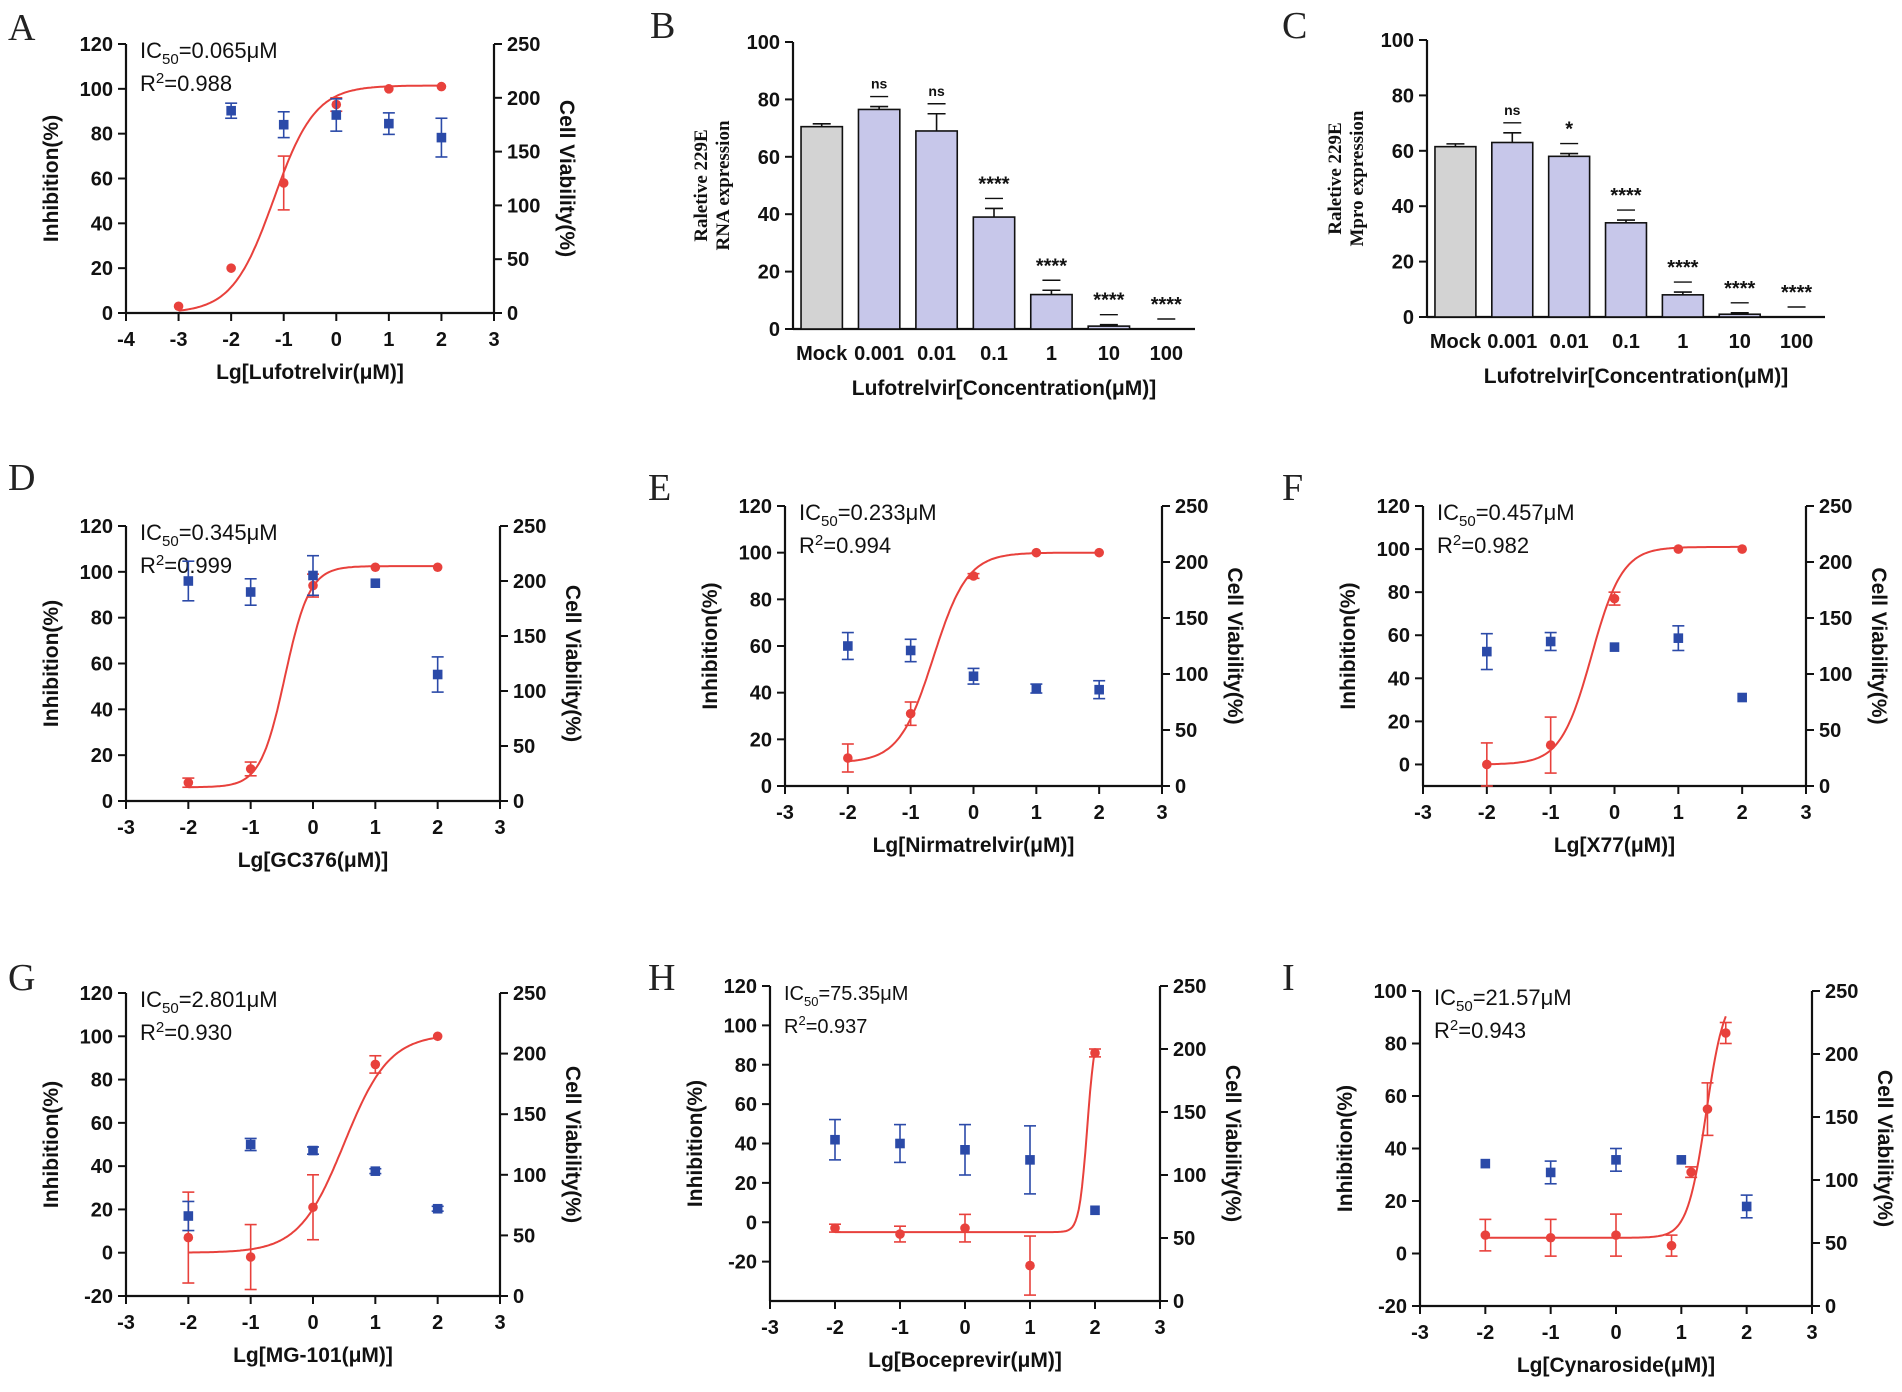 The image size is (1902, 1392). What do you see at coordinates (188, 1323) in the screenshot?
I see `x-tick-label: -2` at bounding box center [188, 1323].